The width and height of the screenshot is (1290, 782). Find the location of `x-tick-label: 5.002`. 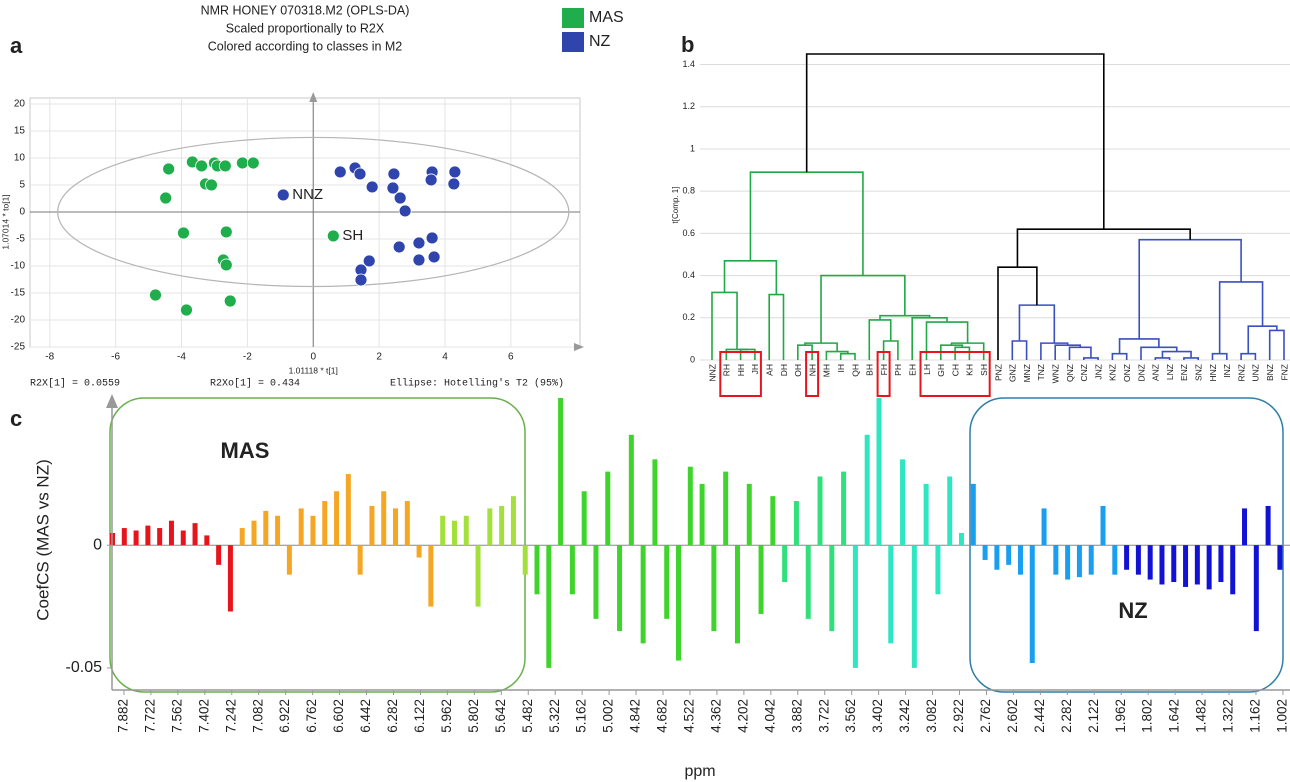

x-tick-label: 5.002 is located at coordinates (608, 716).